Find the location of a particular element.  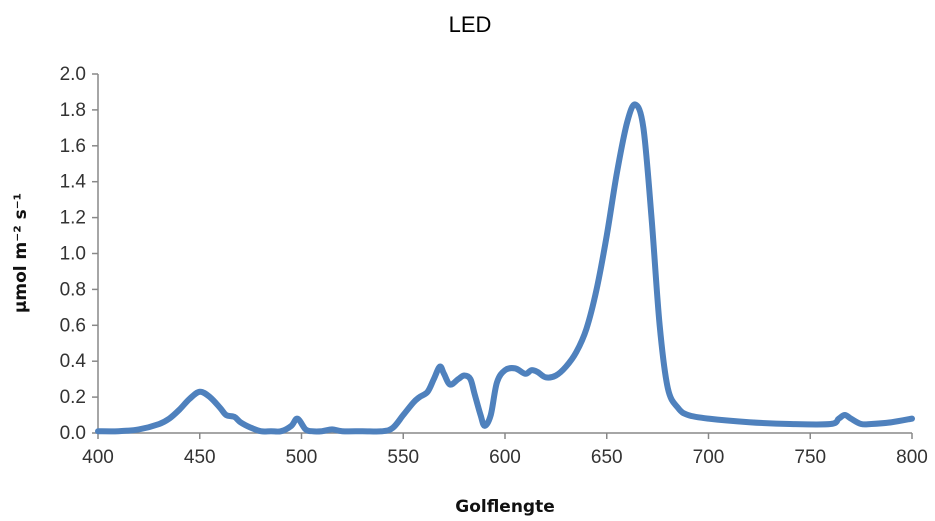

x-tick-label: 500 is located at coordinates (302, 457).